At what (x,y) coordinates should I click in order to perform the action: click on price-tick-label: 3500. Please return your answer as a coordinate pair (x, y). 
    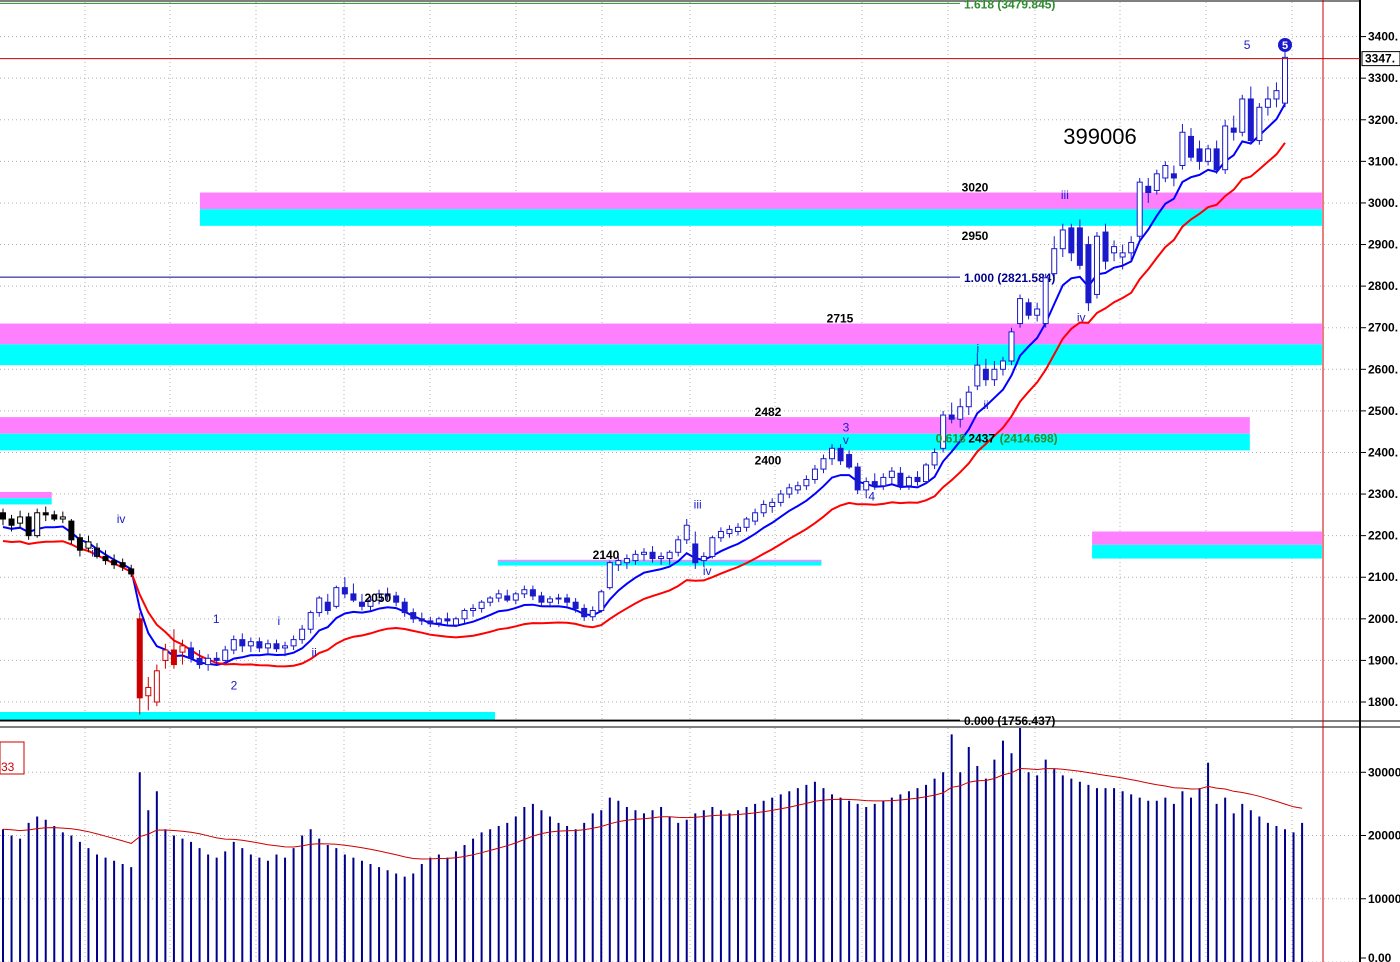
    Looking at the image, I should click on (1381, 1).